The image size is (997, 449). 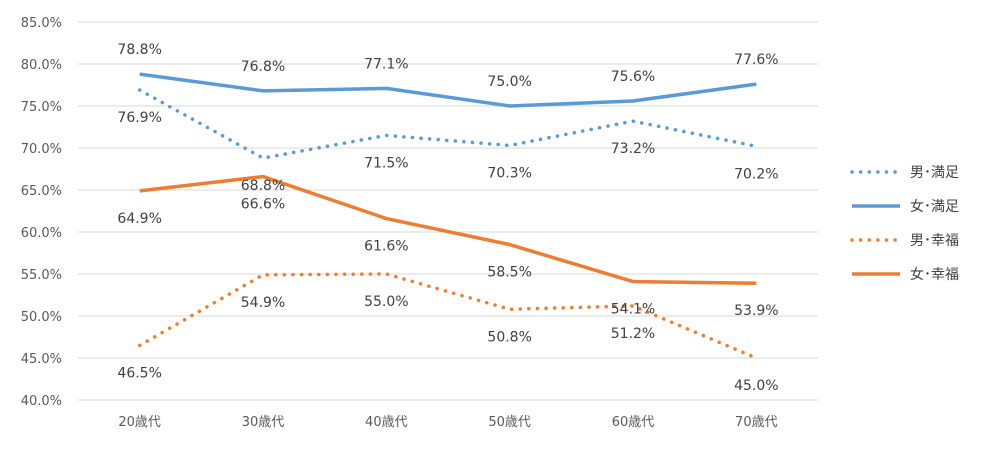 I want to click on data-label: 73.2%, so click(x=633, y=149).